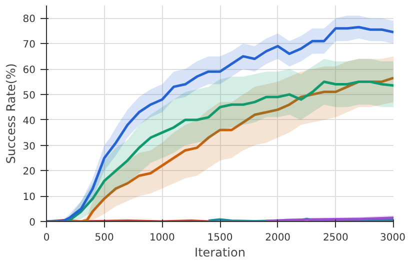  What do you see at coordinates (278, 238) in the screenshot?
I see `x-tick-label: 2000` at bounding box center [278, 238].